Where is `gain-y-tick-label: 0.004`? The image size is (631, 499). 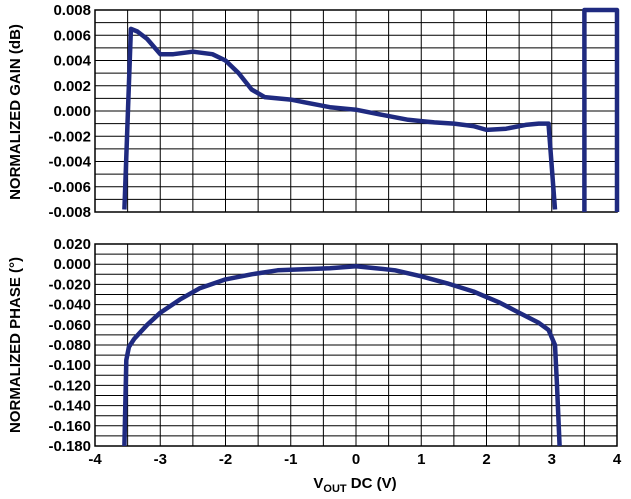 gain-y-tick-label: 0.004 is located at coordinates (72, 61).